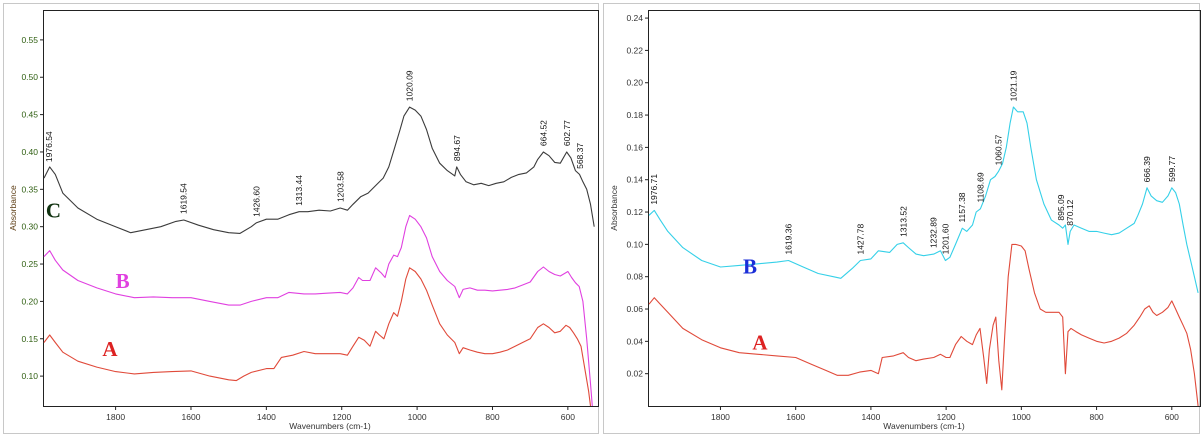 Image resolution: width=1202 pixels, height=436 pixels. What do you see at coordinates (634, 341) in the screenshot?
I see `right-y-tick-label: 0.04` at bounding box center [634, 341].